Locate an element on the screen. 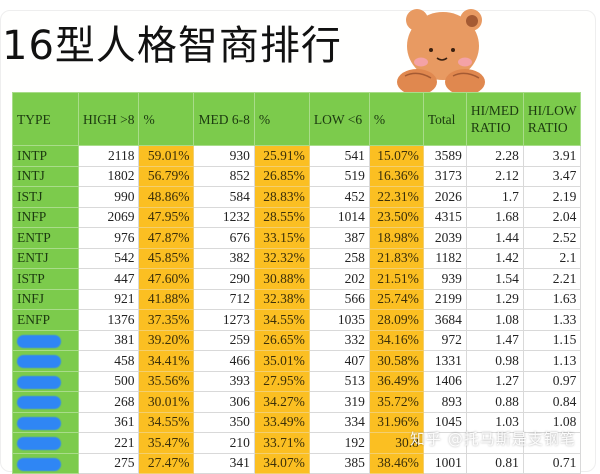 This screenshot has height=474, width=600. hi-med-ratio-cell: 1.7 is located at coordinates (494, 197).